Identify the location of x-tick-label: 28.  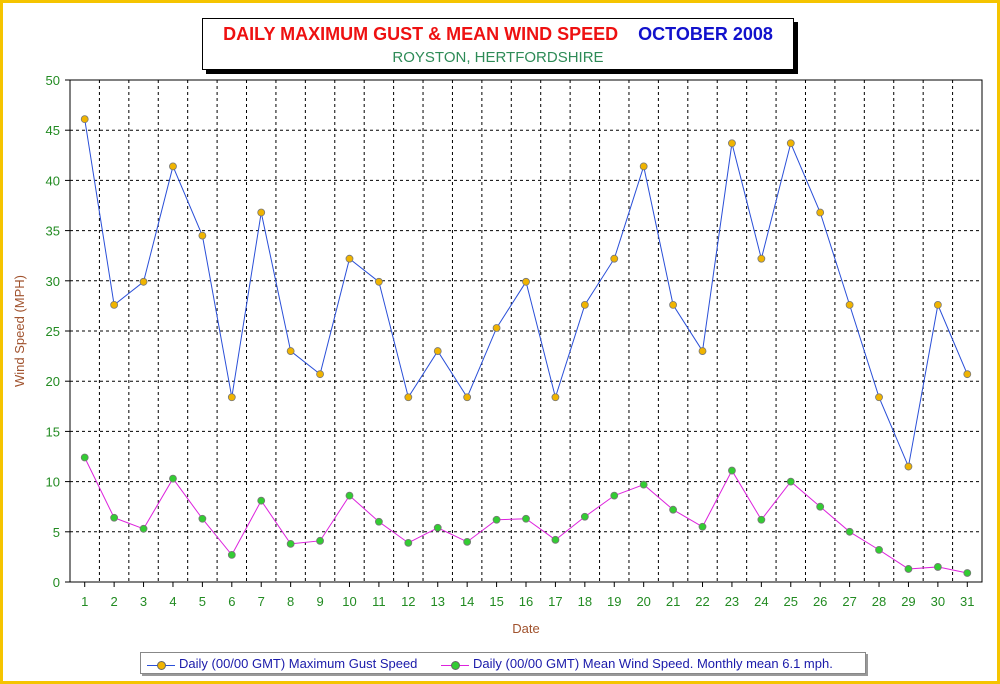
(879, 601).